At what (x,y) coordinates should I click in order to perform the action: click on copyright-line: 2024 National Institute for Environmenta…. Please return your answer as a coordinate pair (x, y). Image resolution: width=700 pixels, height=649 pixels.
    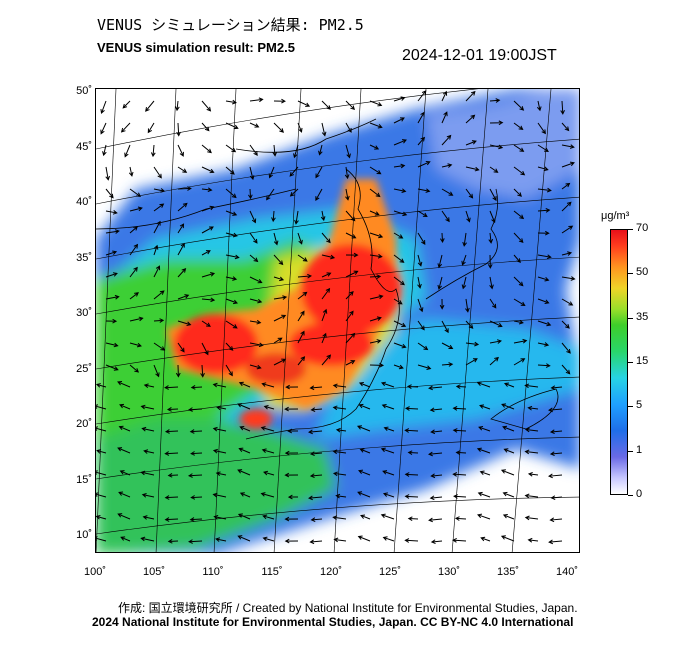
    Looking at the image, I should click on (333, 622).